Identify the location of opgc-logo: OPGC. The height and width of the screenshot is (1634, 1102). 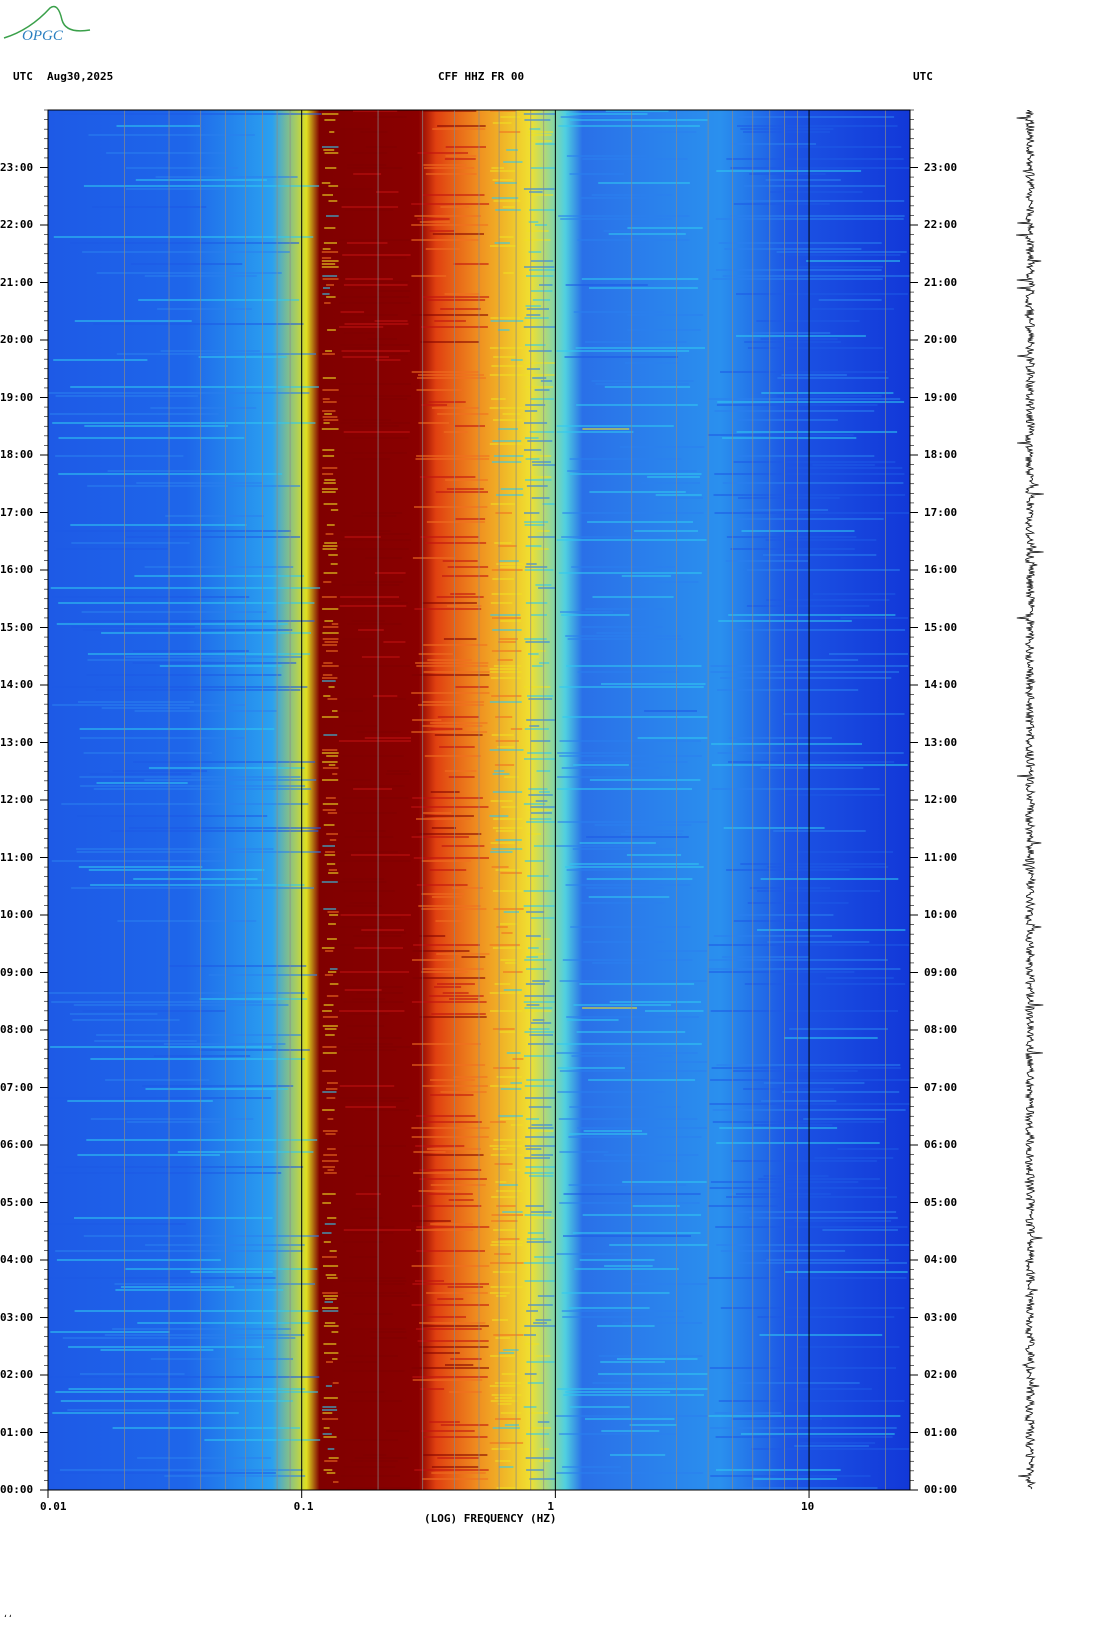
(47, 24).